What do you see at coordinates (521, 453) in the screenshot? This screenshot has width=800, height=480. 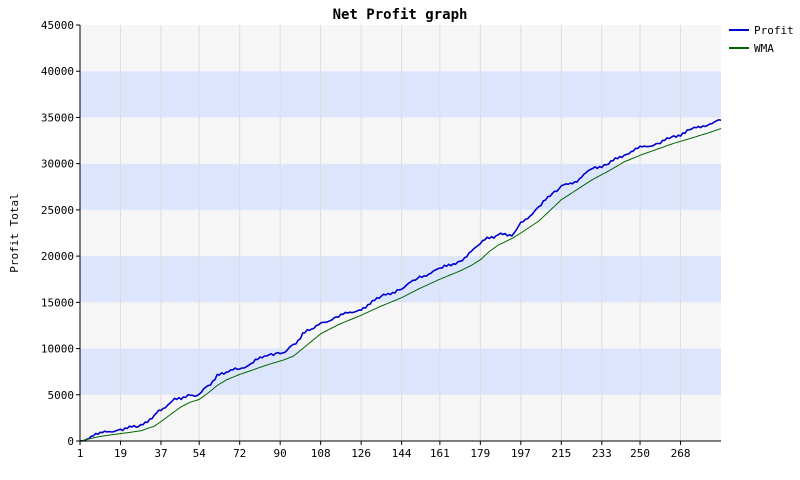 I see `x-tick-label: 197` at bounding box center [521, 453].